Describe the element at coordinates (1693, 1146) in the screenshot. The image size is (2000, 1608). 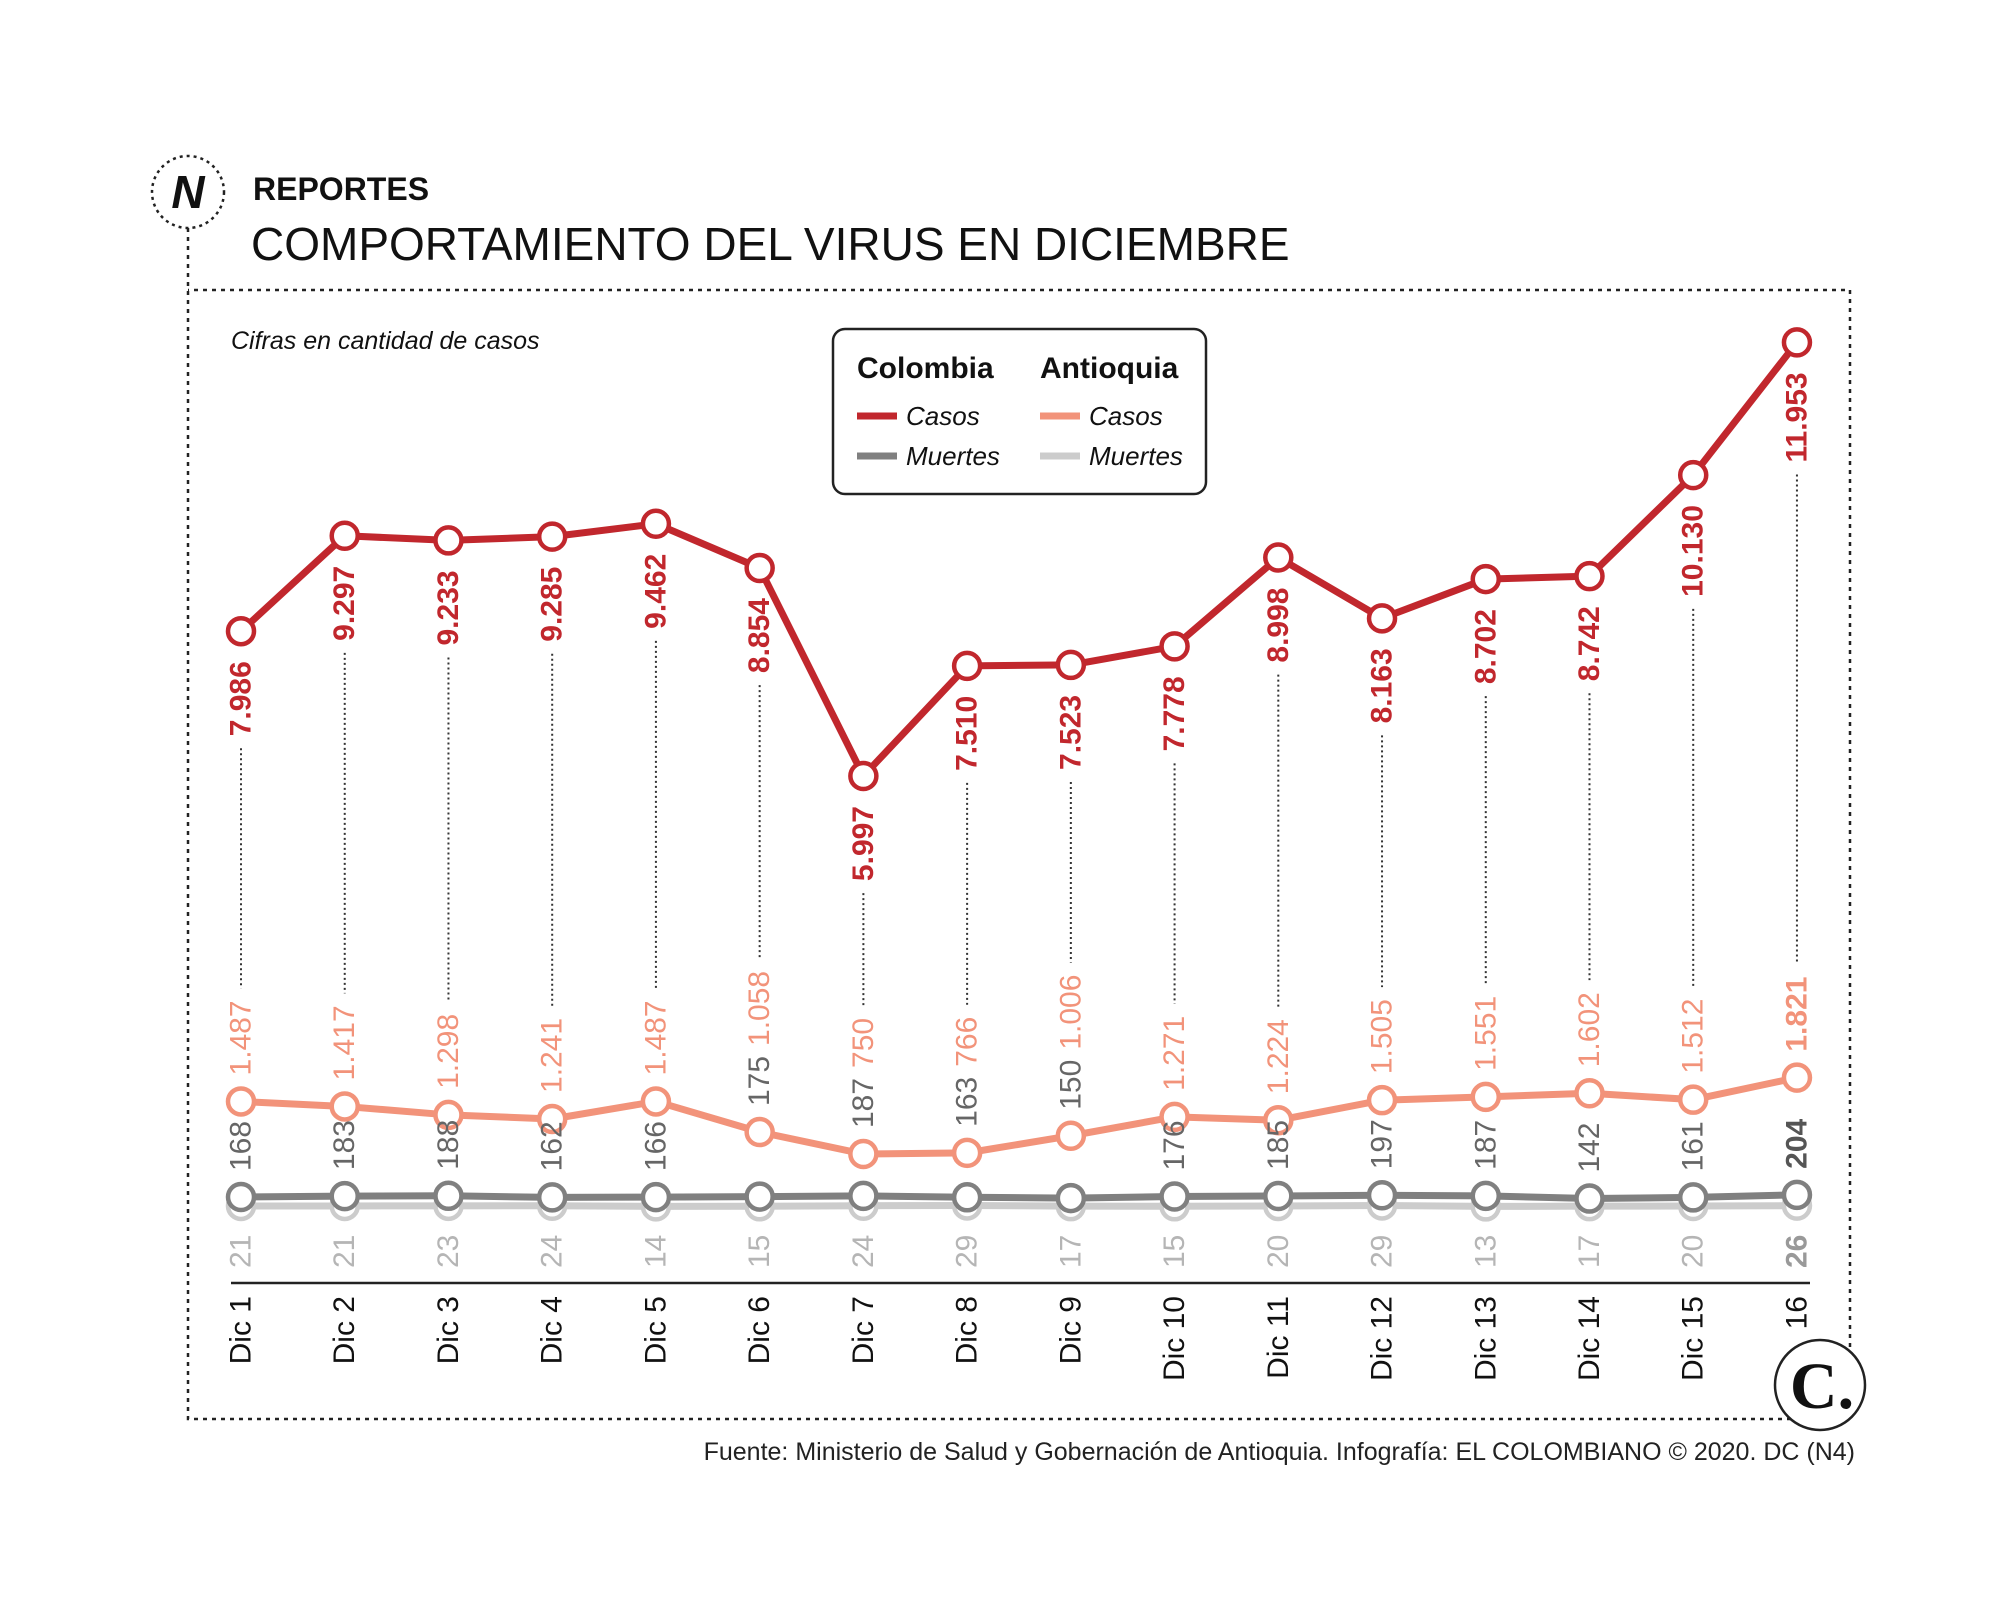
I see `data-label-colombia-muertes: 161` at that location.